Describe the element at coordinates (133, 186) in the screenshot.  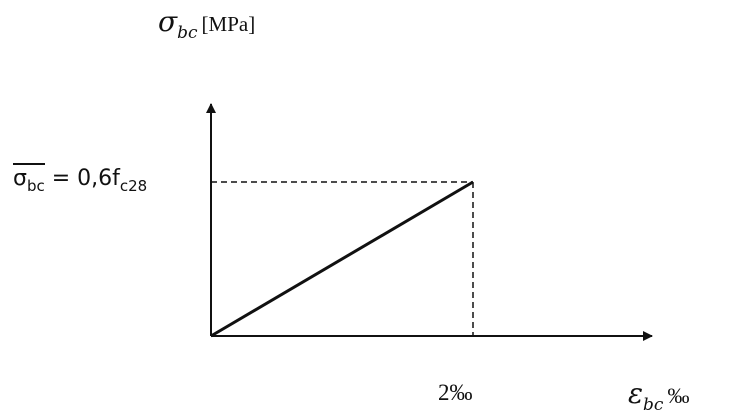
I see `stress-f-subscript: c28` at that location.